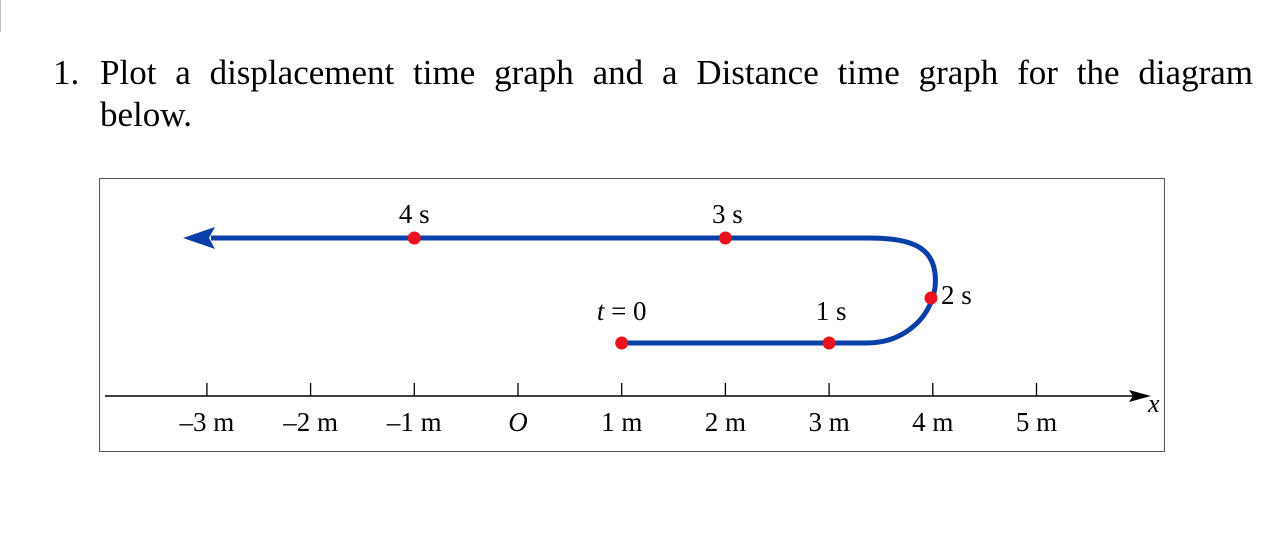 The width and height of the screenshot is (1277, 537). I want to click on position-time-label: t = 0, so click(622, 311).